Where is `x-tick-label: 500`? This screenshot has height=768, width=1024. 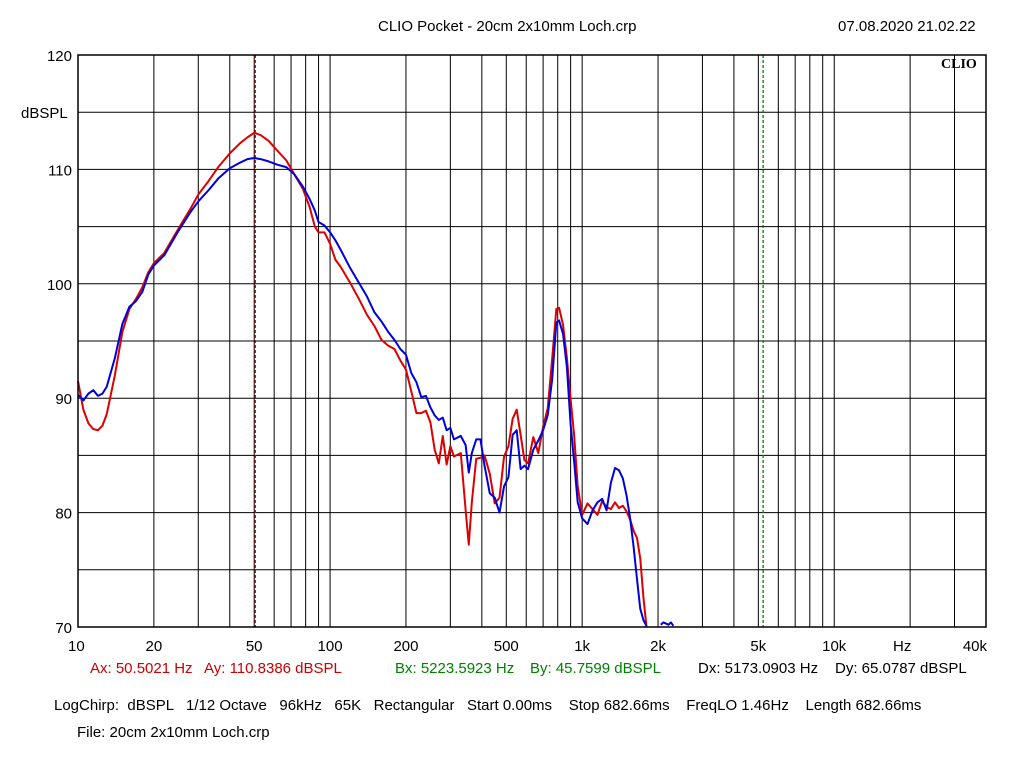
x-tick-label: 500 is located at coordinates (506, 646).